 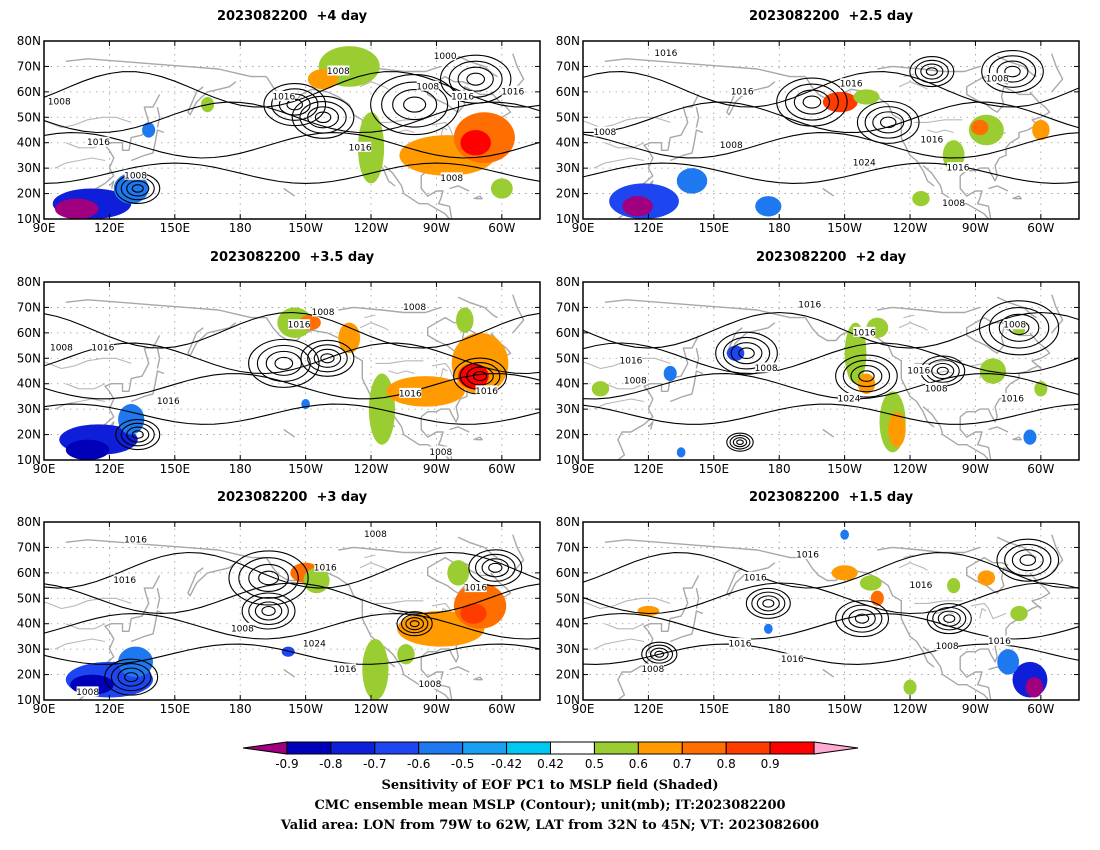 What do you see at coordinates (714, 709) in the screenshot?
I see `longitude-tick-label: 150E` at bounding box center [714, 709].